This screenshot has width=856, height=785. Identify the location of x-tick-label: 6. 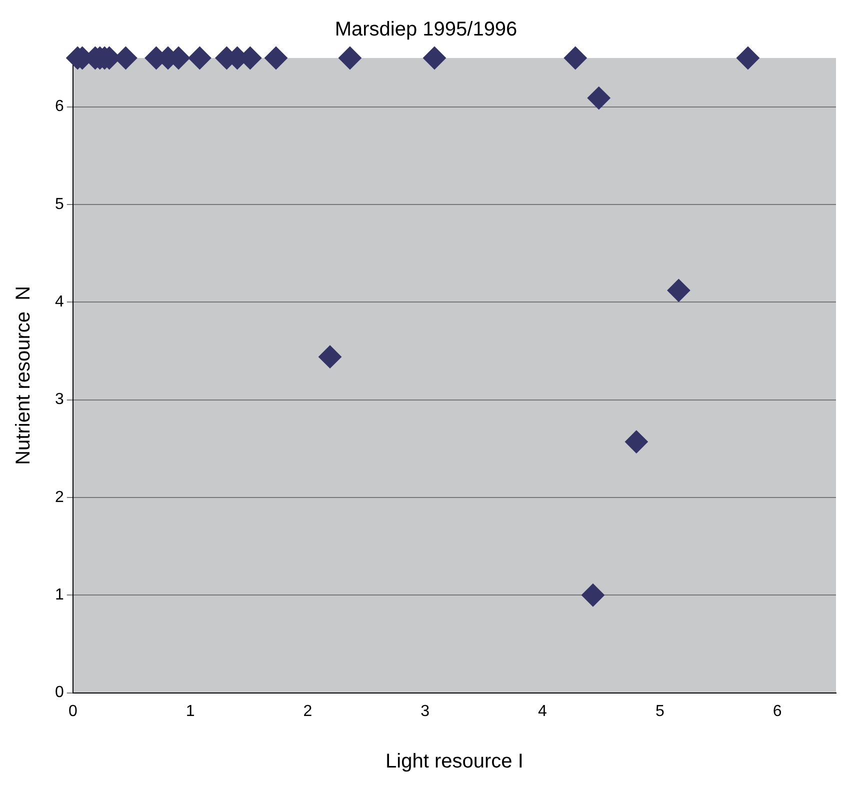
(777, 711).